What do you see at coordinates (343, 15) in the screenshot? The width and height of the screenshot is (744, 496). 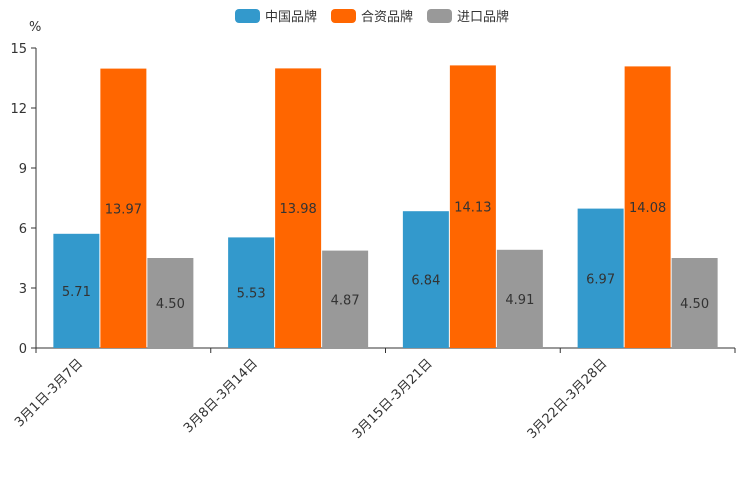 I see `legend-swatch-joint-venture-brand` at bounding box center [343, 15].